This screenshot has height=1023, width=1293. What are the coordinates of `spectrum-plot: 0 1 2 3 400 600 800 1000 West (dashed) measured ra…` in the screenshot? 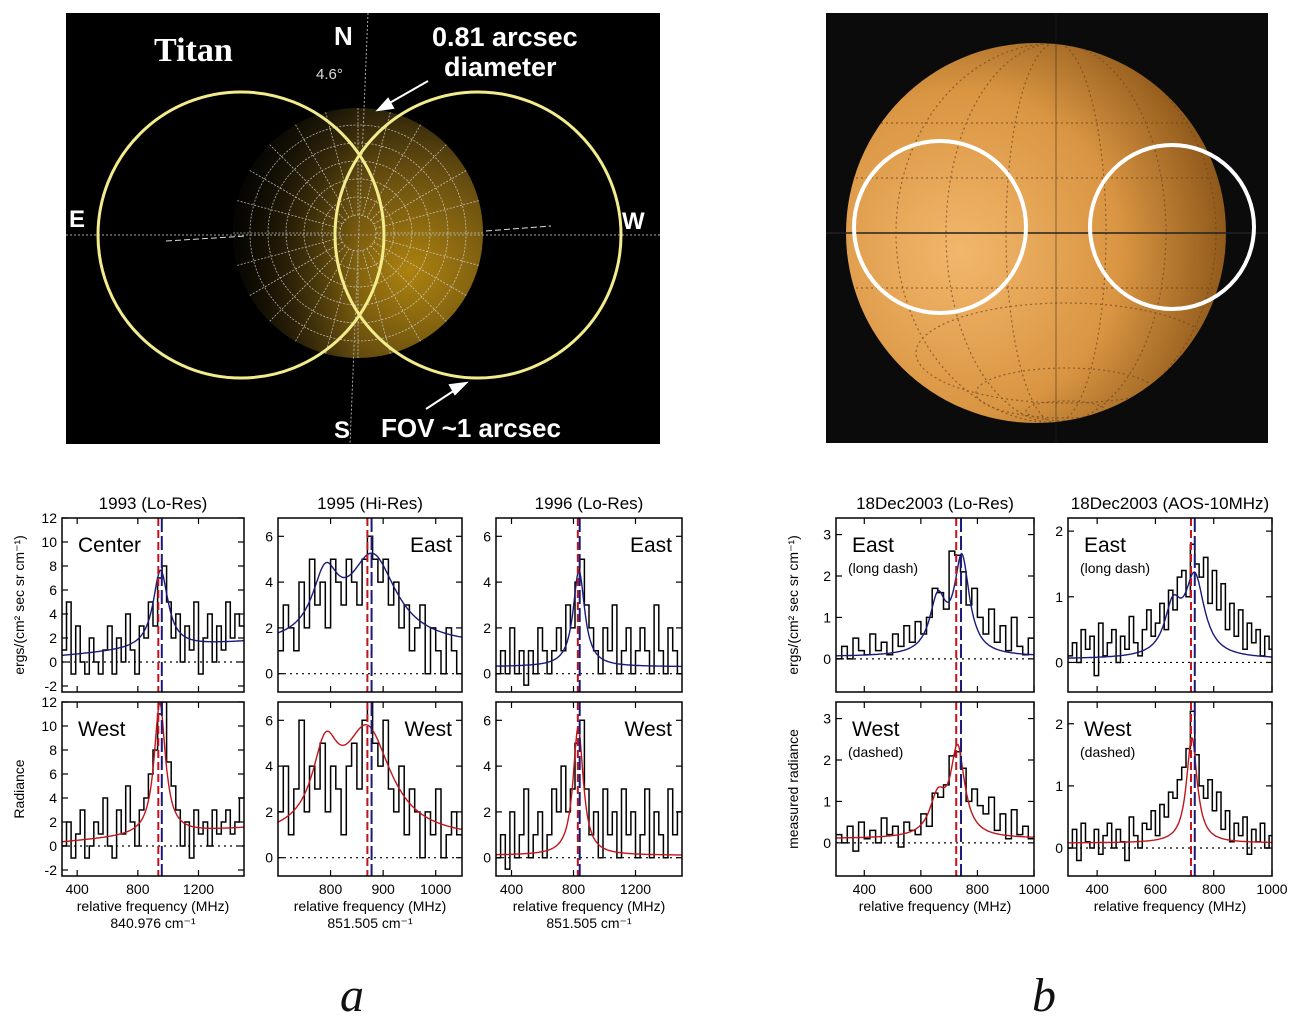 It's located at (917, 807).